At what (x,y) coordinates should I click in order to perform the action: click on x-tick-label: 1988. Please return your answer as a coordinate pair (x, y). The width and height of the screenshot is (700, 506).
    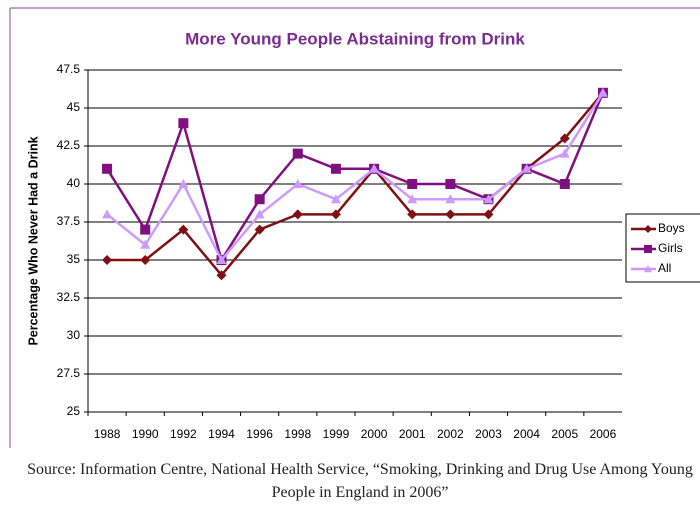
    Looking at the image, I should click on (107, 434).